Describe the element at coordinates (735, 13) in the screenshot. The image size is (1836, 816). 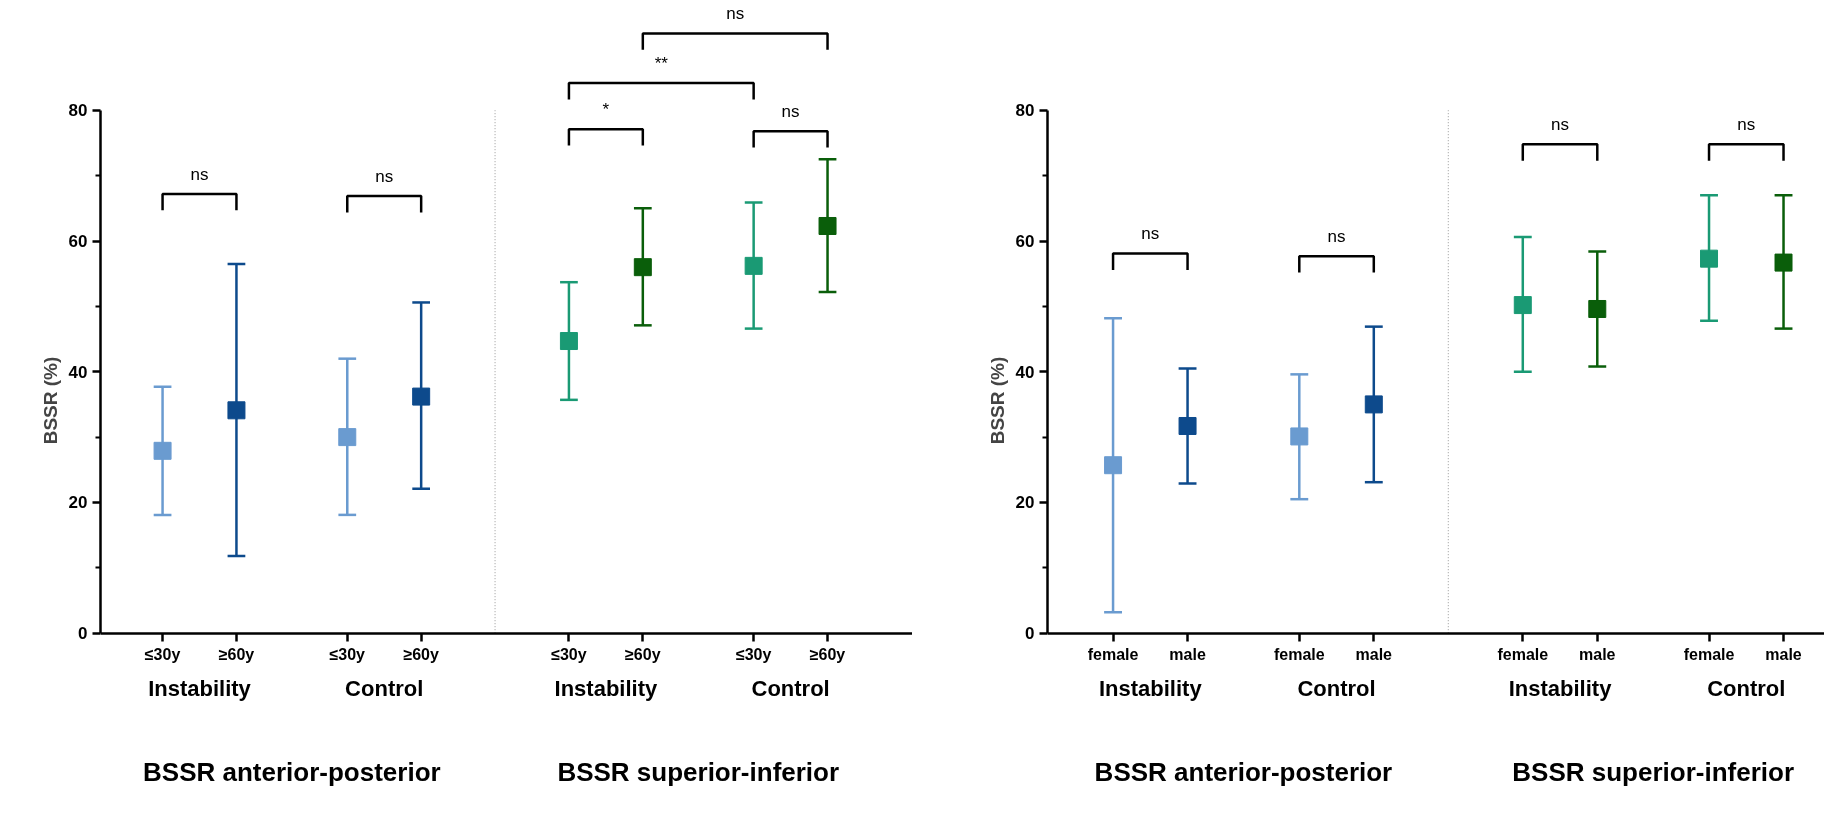
I see `text: ns` at that location.